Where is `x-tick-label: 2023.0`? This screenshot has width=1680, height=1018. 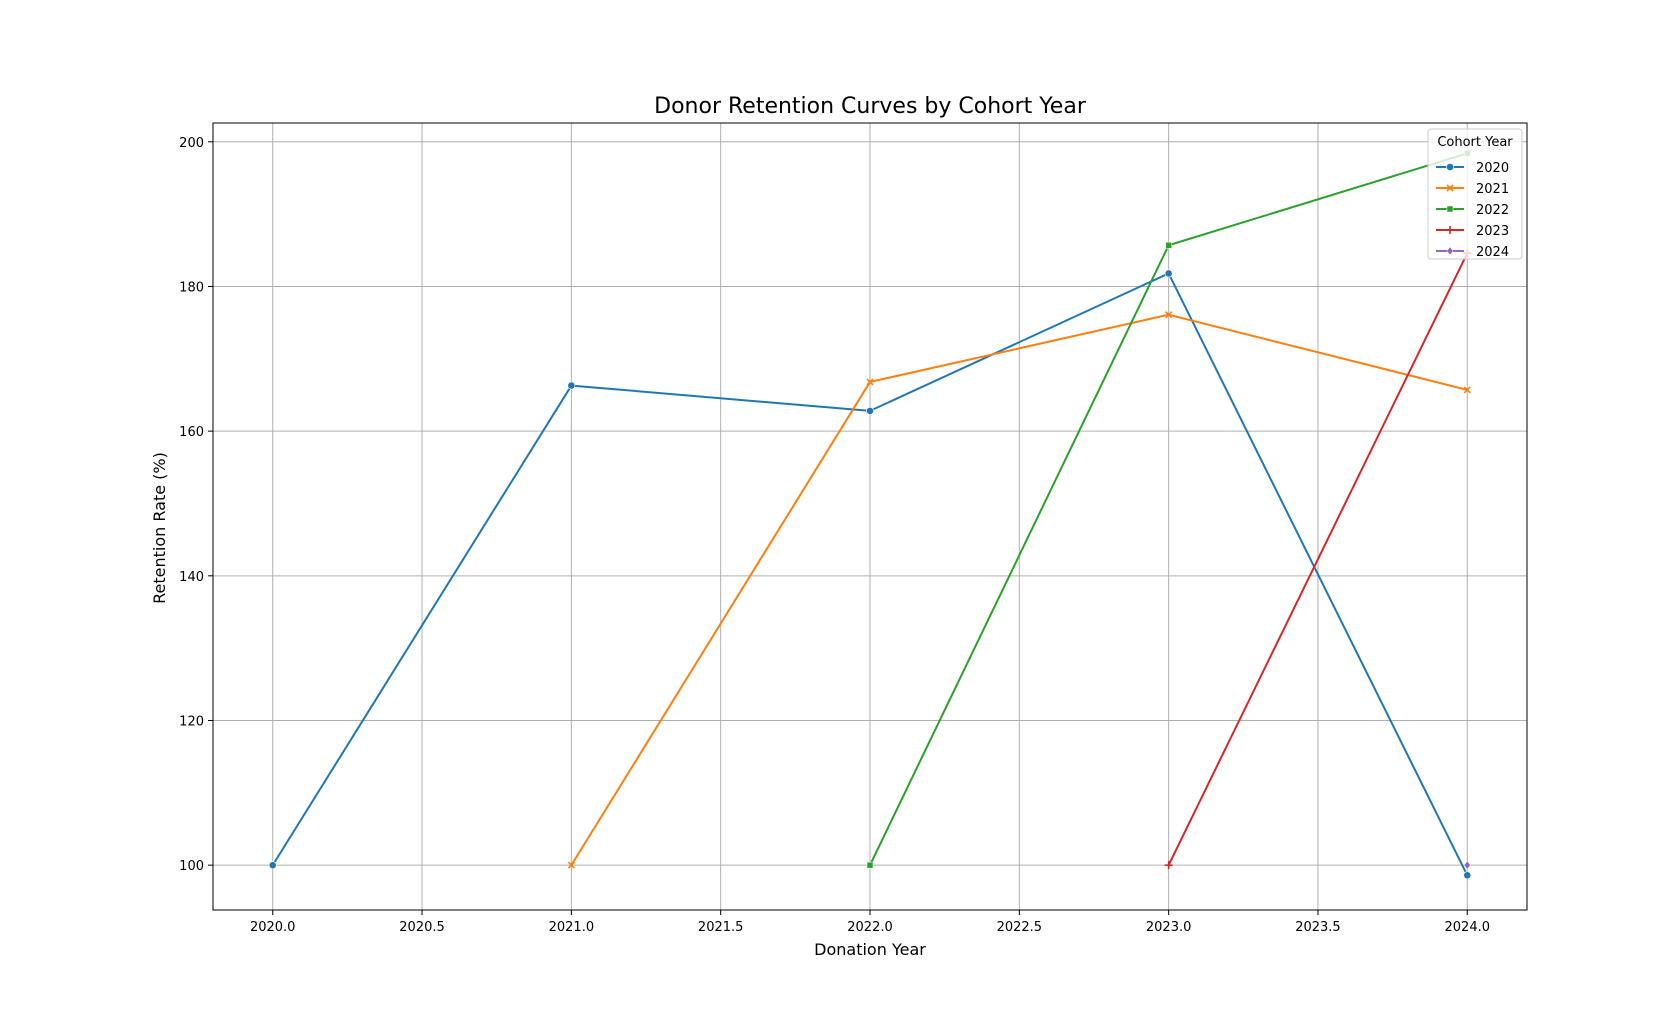
x-tick-label: 2023.0 is located at coordinates (1169, 927).